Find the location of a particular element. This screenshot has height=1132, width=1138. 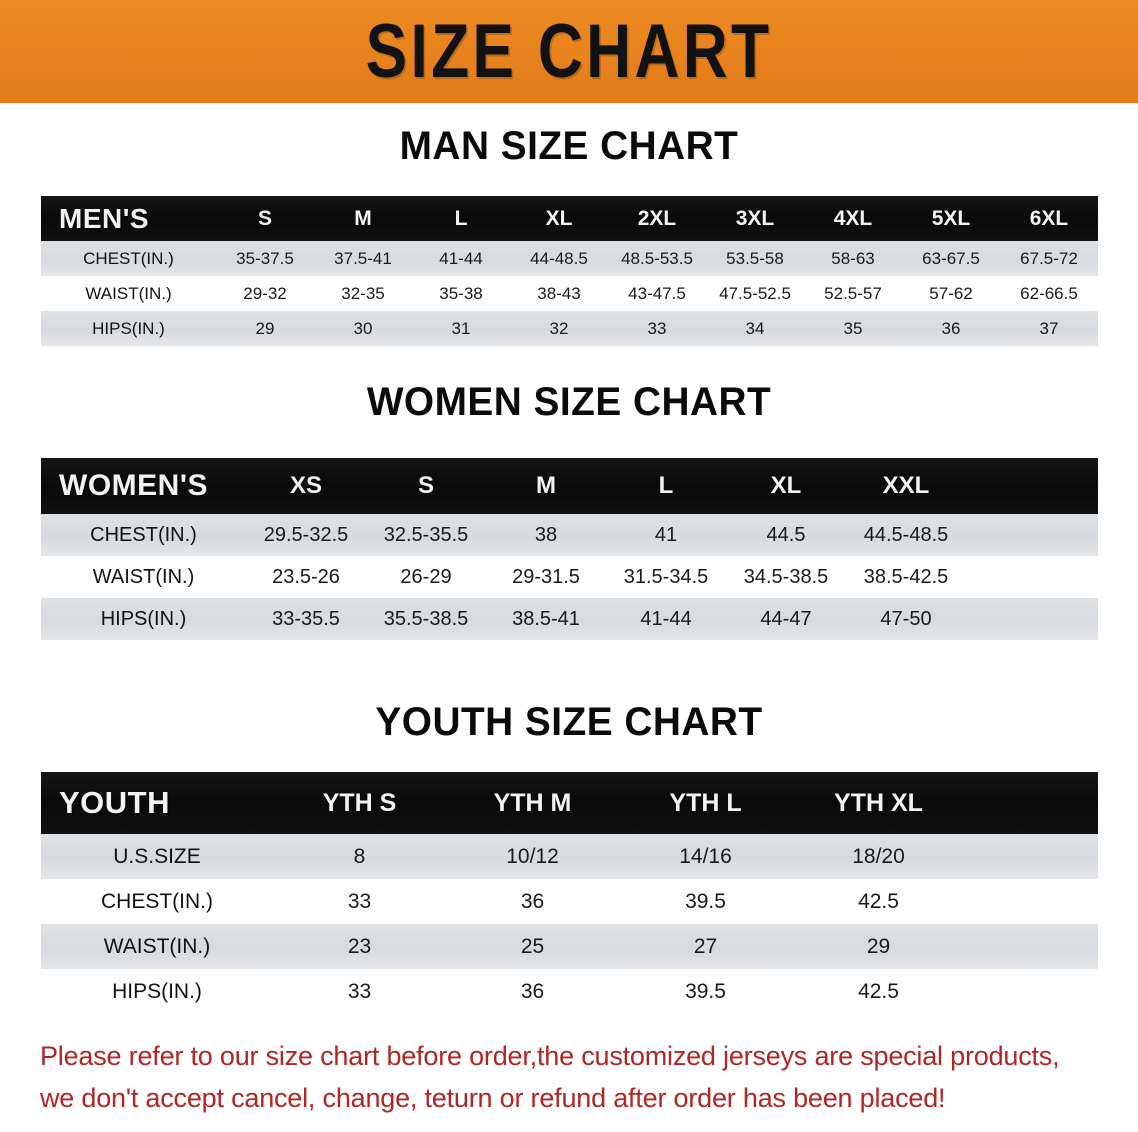

men-size-header-s: S is located at coordinates (264, 218).